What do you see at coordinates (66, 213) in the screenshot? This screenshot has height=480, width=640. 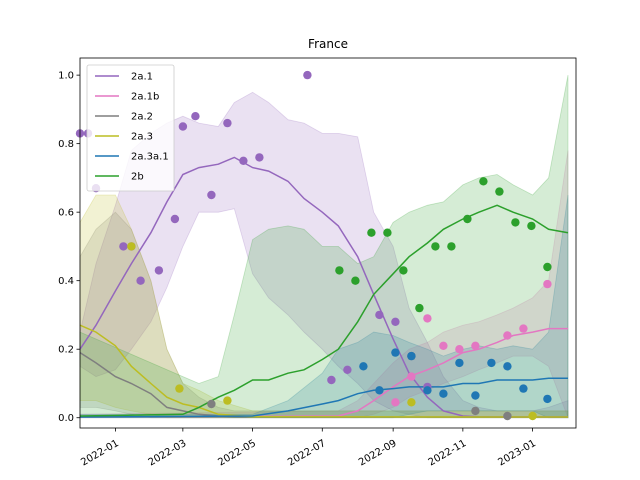 I see `y-tick-label: 0.6` at bounding box center [66, 213].